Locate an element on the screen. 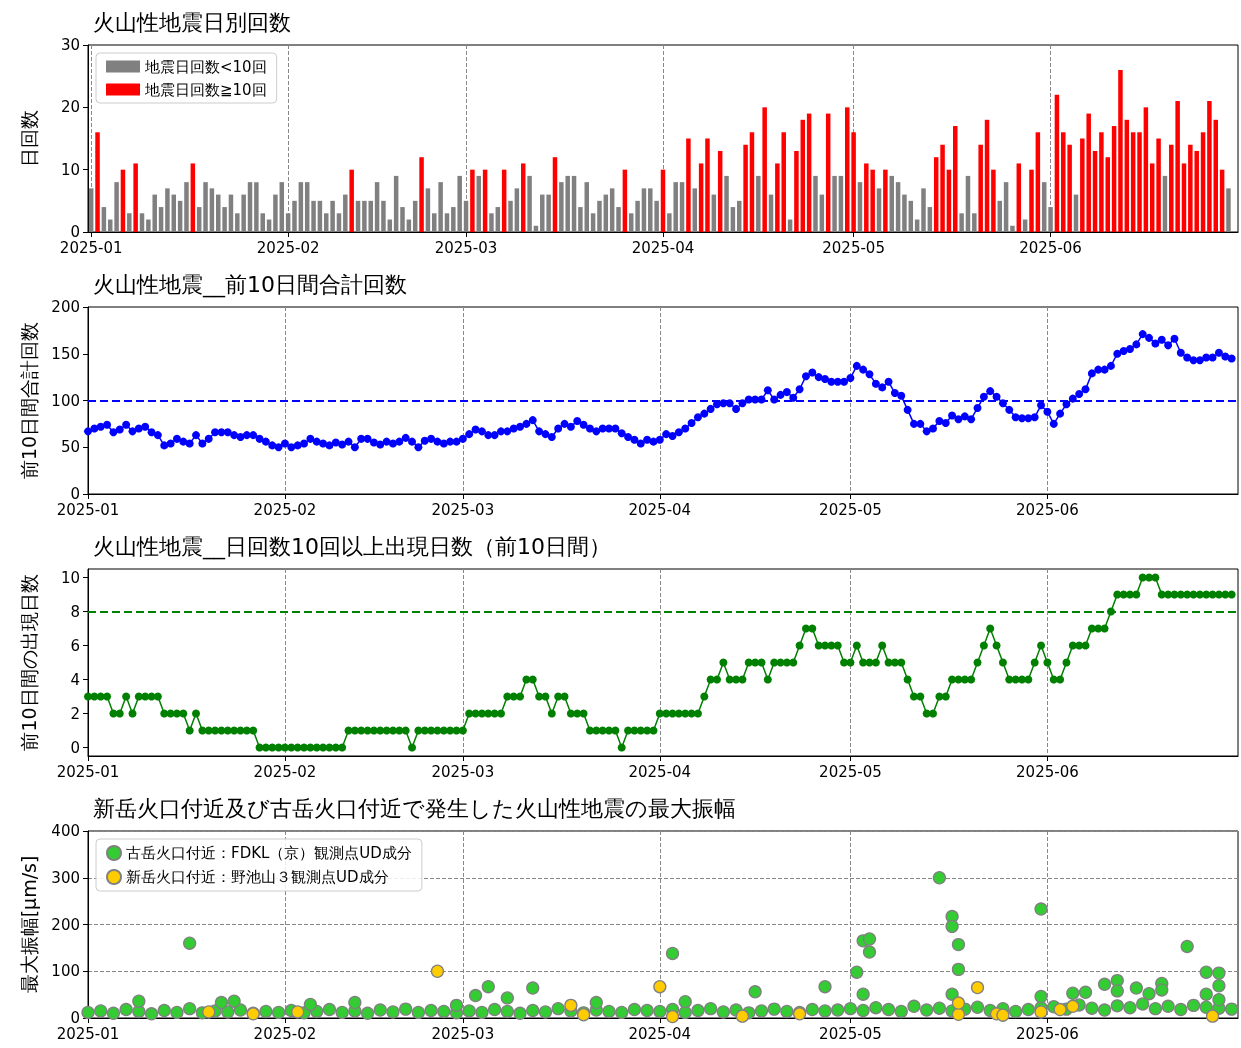 The width and height of the screenshot is (1241, 1048). y-axis-title: 前10日間合計回数 is located at coordinates (28, 400).